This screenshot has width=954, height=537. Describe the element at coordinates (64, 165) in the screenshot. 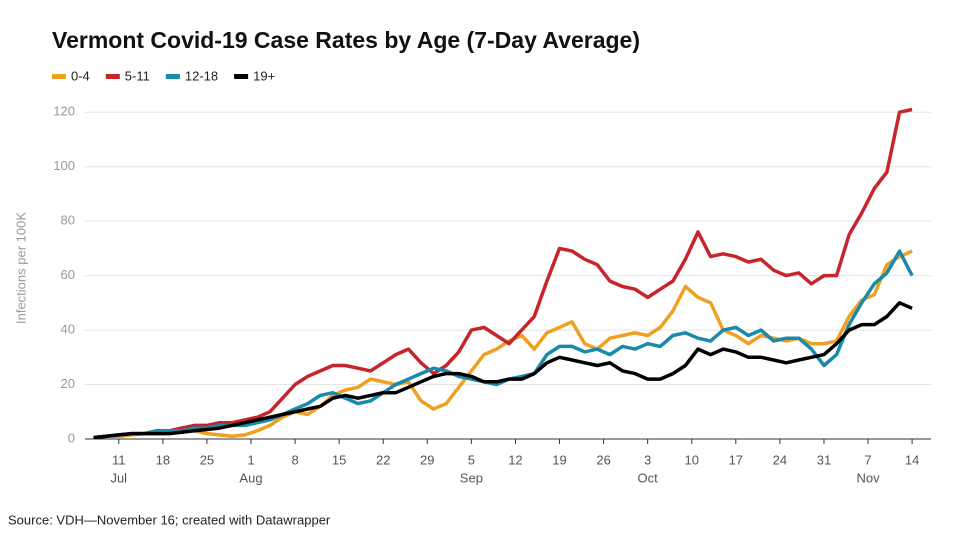

I see `y-tick-label: 100` at that location.